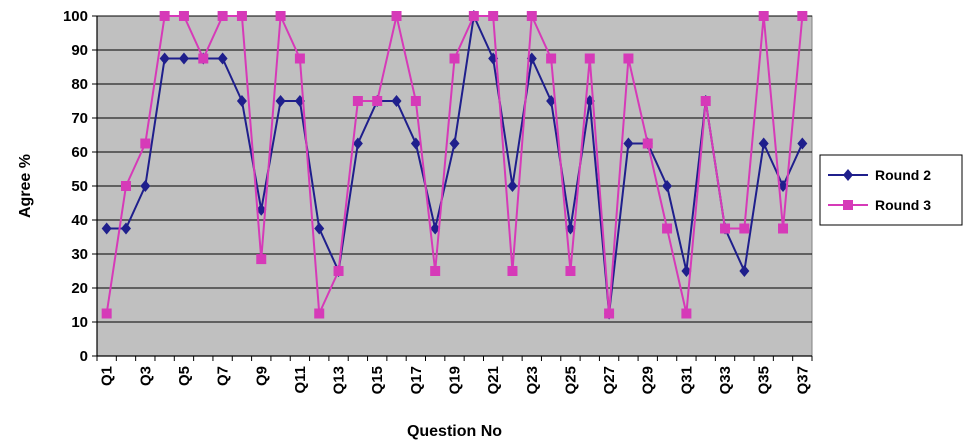  What do you see at coordinates (107, 376) in the screenshot?
I see `x-tick-label: Q1` at bounding box center [107, 376].